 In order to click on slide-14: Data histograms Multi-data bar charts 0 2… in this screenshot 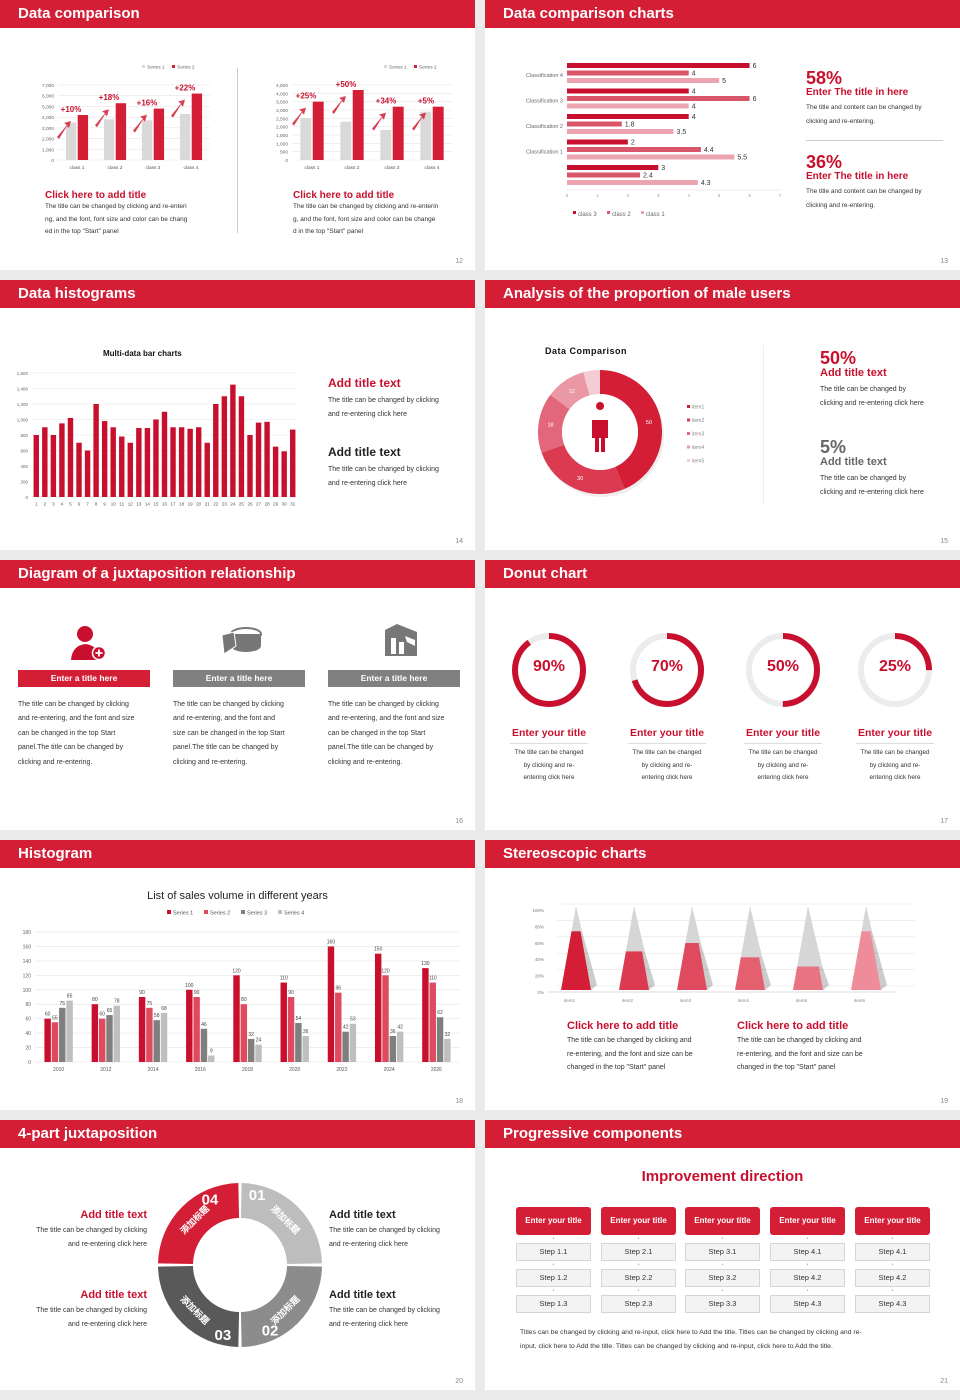, I will do `click(237, 415)`.